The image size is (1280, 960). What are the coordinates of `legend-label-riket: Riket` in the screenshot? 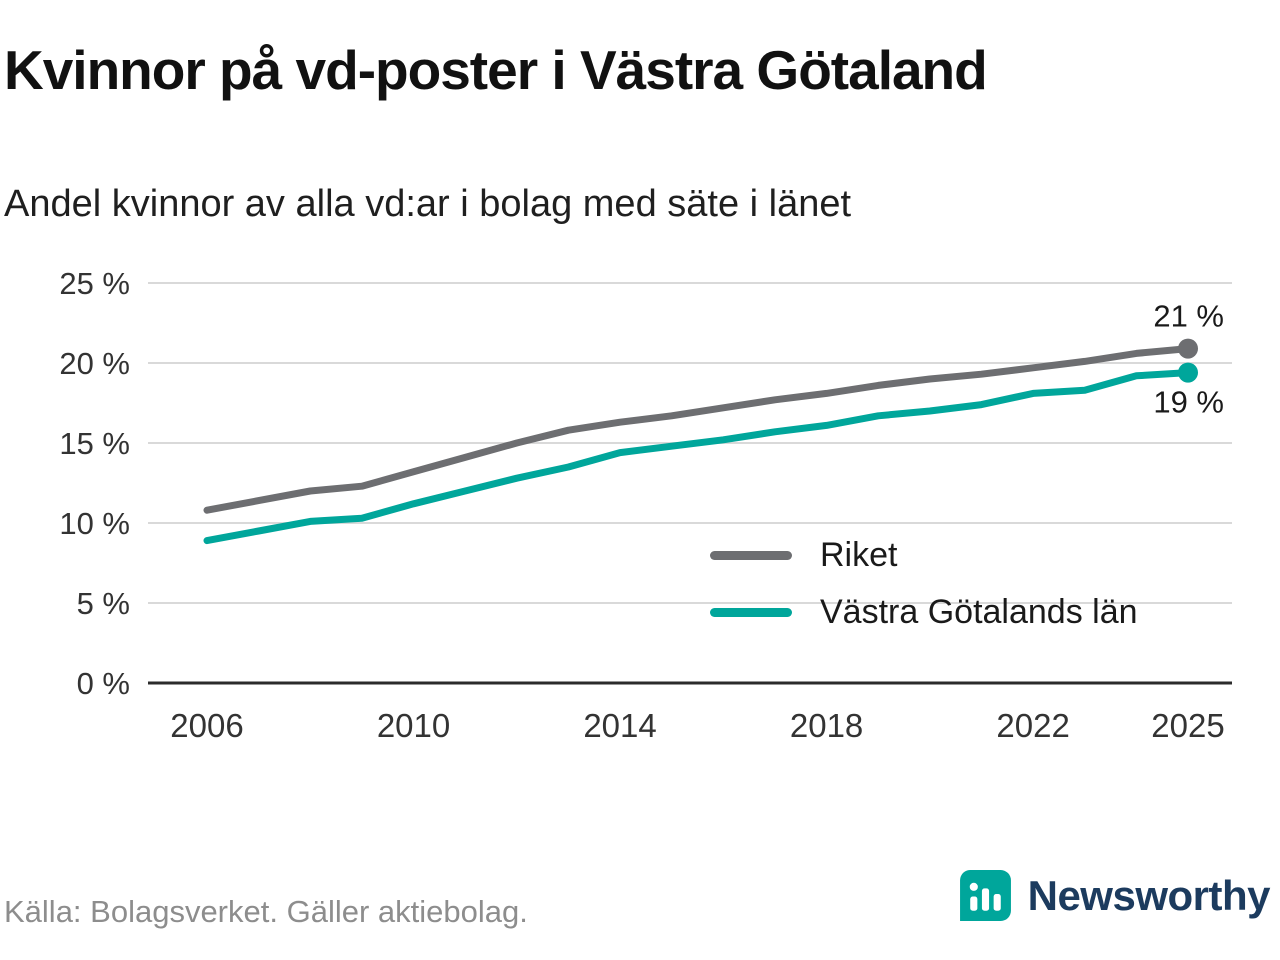 It's located at (859, 555).